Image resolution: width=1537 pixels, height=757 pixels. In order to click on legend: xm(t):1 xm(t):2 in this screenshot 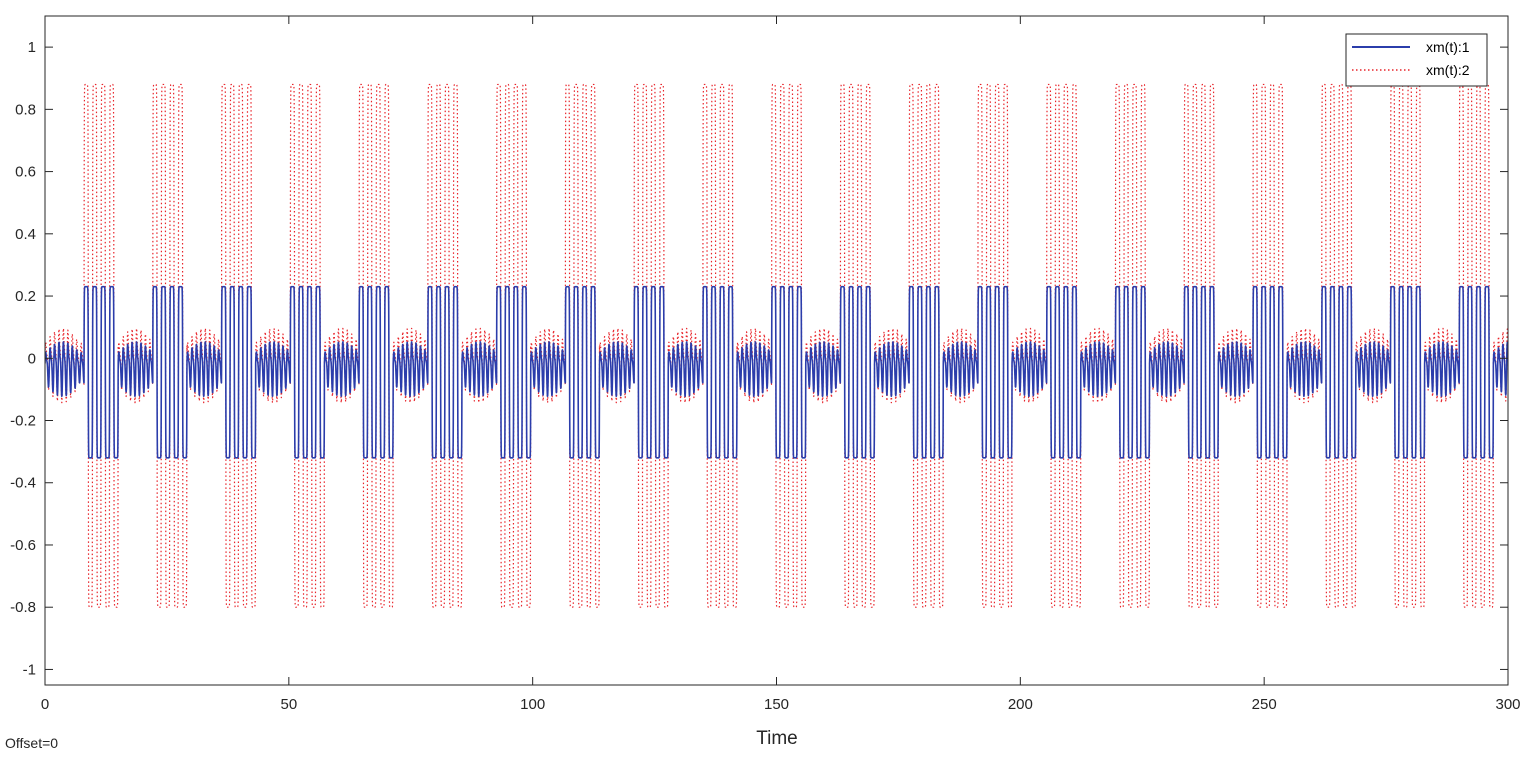, I will do `click(1416, 60)`.